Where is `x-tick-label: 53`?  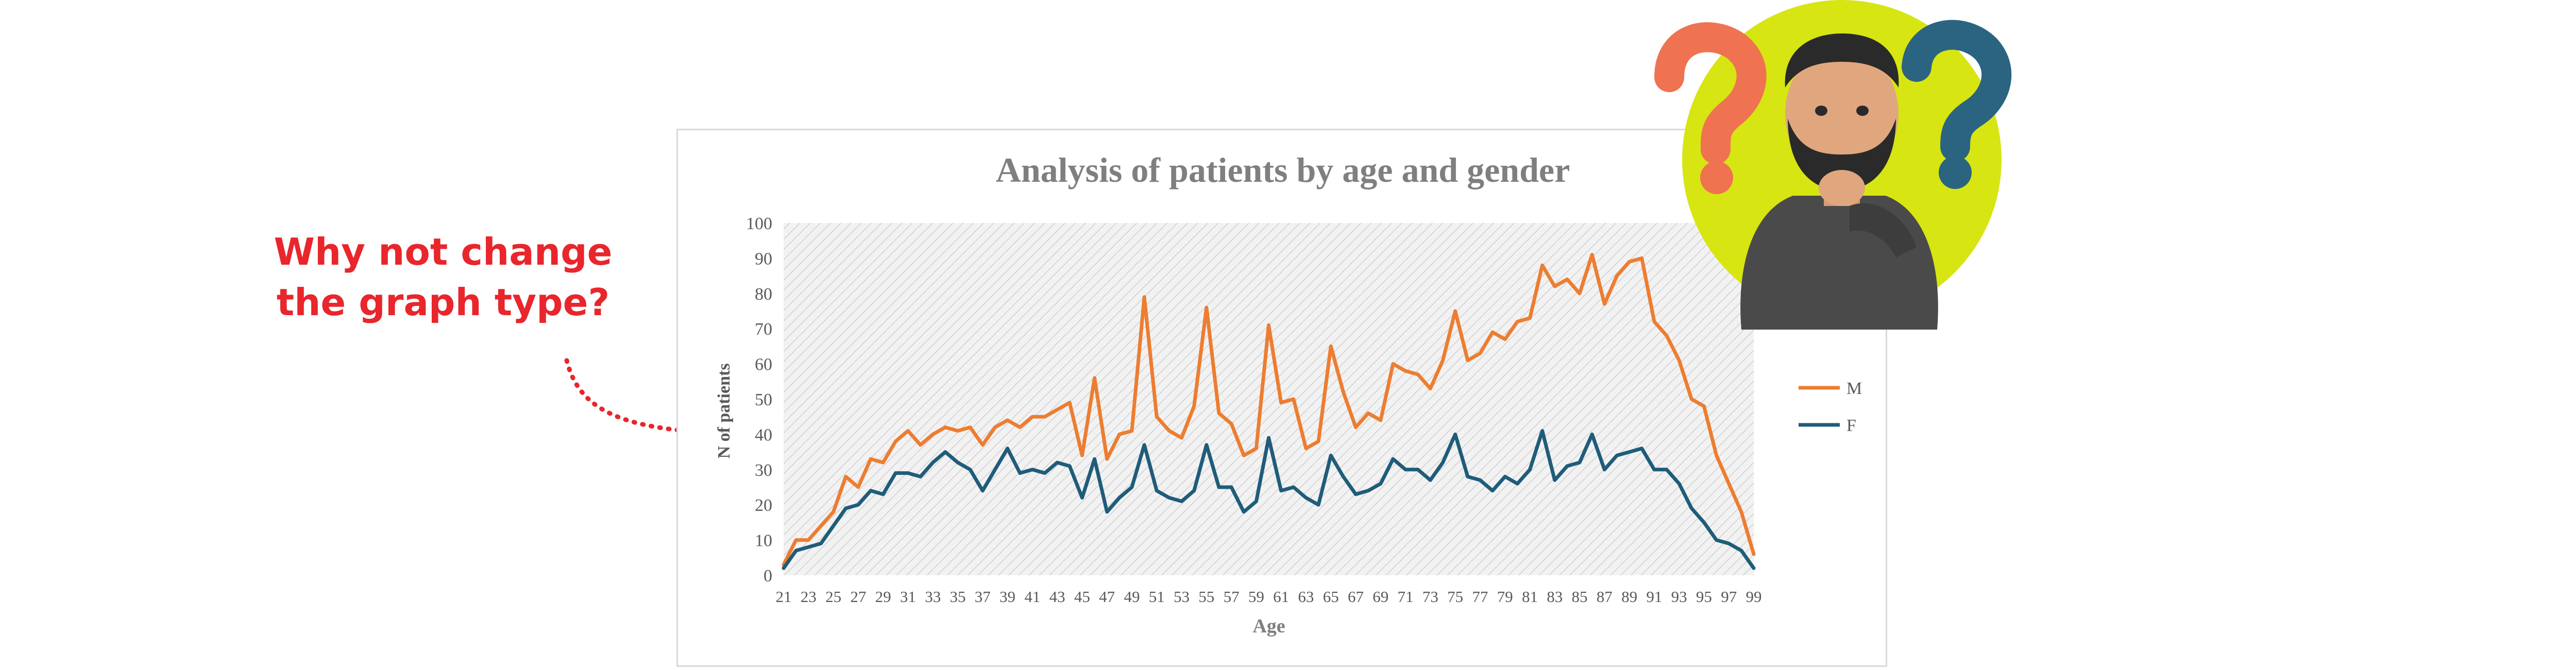
x-tick-label: 53 is located at coordinates (1182, 597).